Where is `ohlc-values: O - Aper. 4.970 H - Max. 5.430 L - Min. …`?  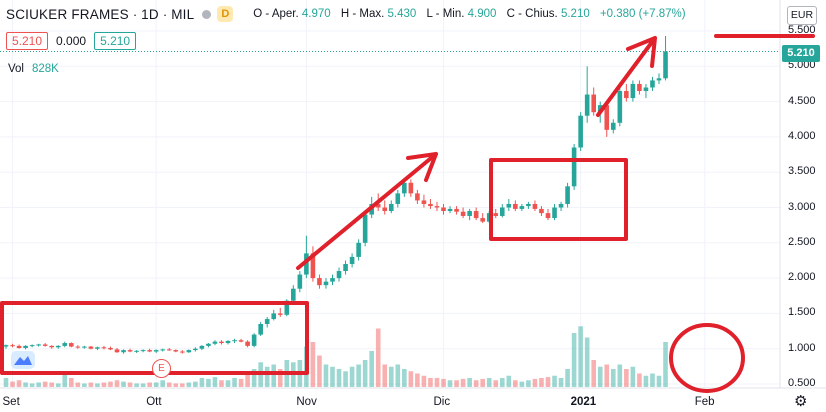 ohlc-values: O - Aper. 4.970 H - Max. 5.430 L - Min. … is located at coordinates (472, 14).